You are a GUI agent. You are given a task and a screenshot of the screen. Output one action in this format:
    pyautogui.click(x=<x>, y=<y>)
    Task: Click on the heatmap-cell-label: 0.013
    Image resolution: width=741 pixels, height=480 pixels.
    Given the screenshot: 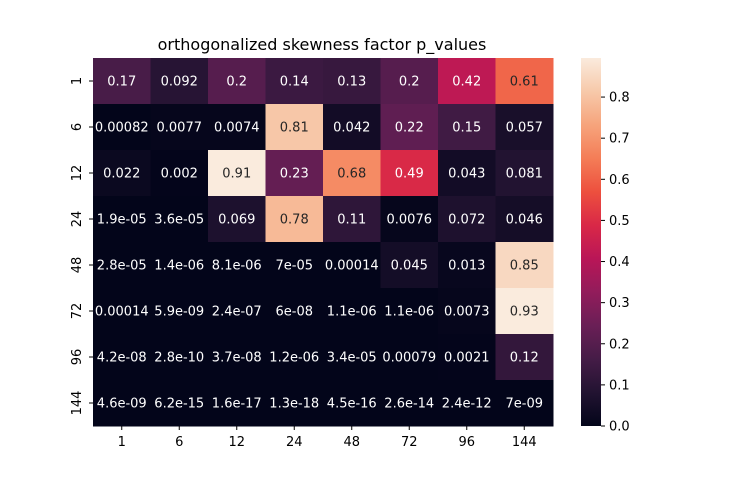 What is the action you would take?
    pyautogui.click(x=466, y=266)
    